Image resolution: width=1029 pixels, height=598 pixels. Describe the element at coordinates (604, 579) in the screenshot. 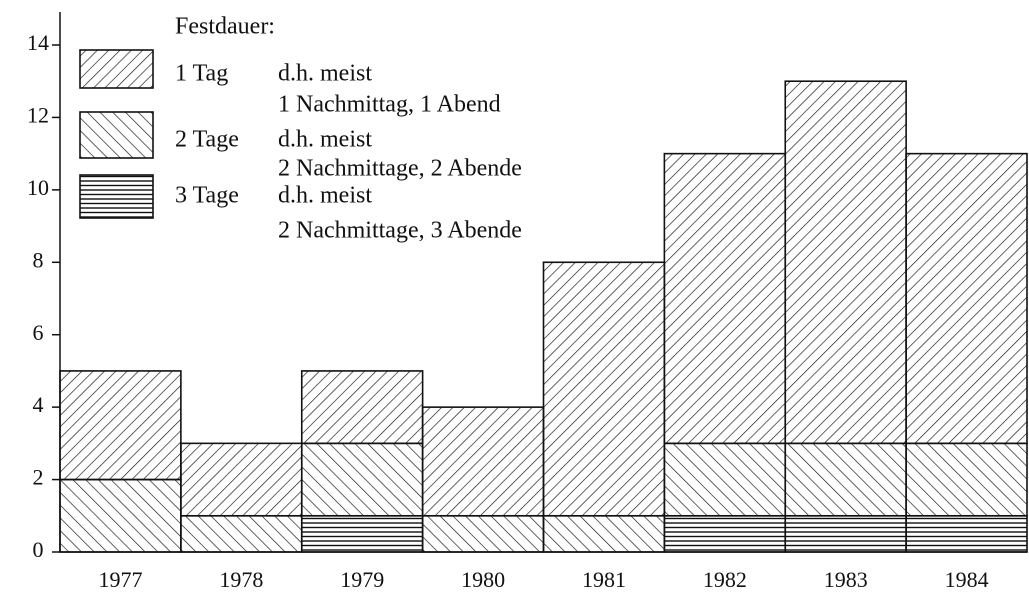

I see `x-tick-label: 1981` at that location.